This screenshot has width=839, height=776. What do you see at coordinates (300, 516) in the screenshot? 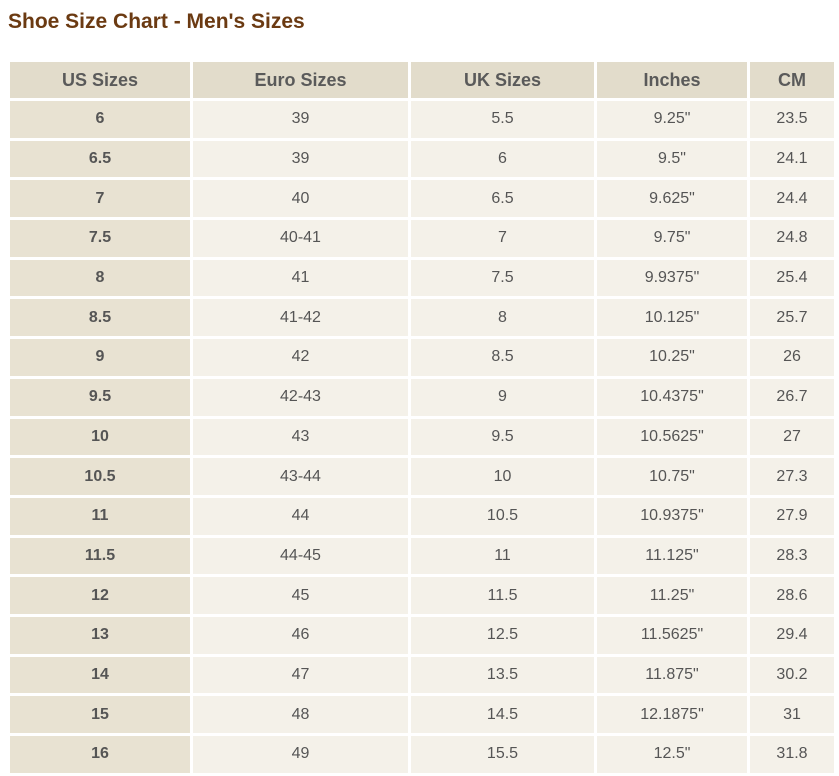
I see `euro-size-cell: 44` at bounding box center [300, 516].